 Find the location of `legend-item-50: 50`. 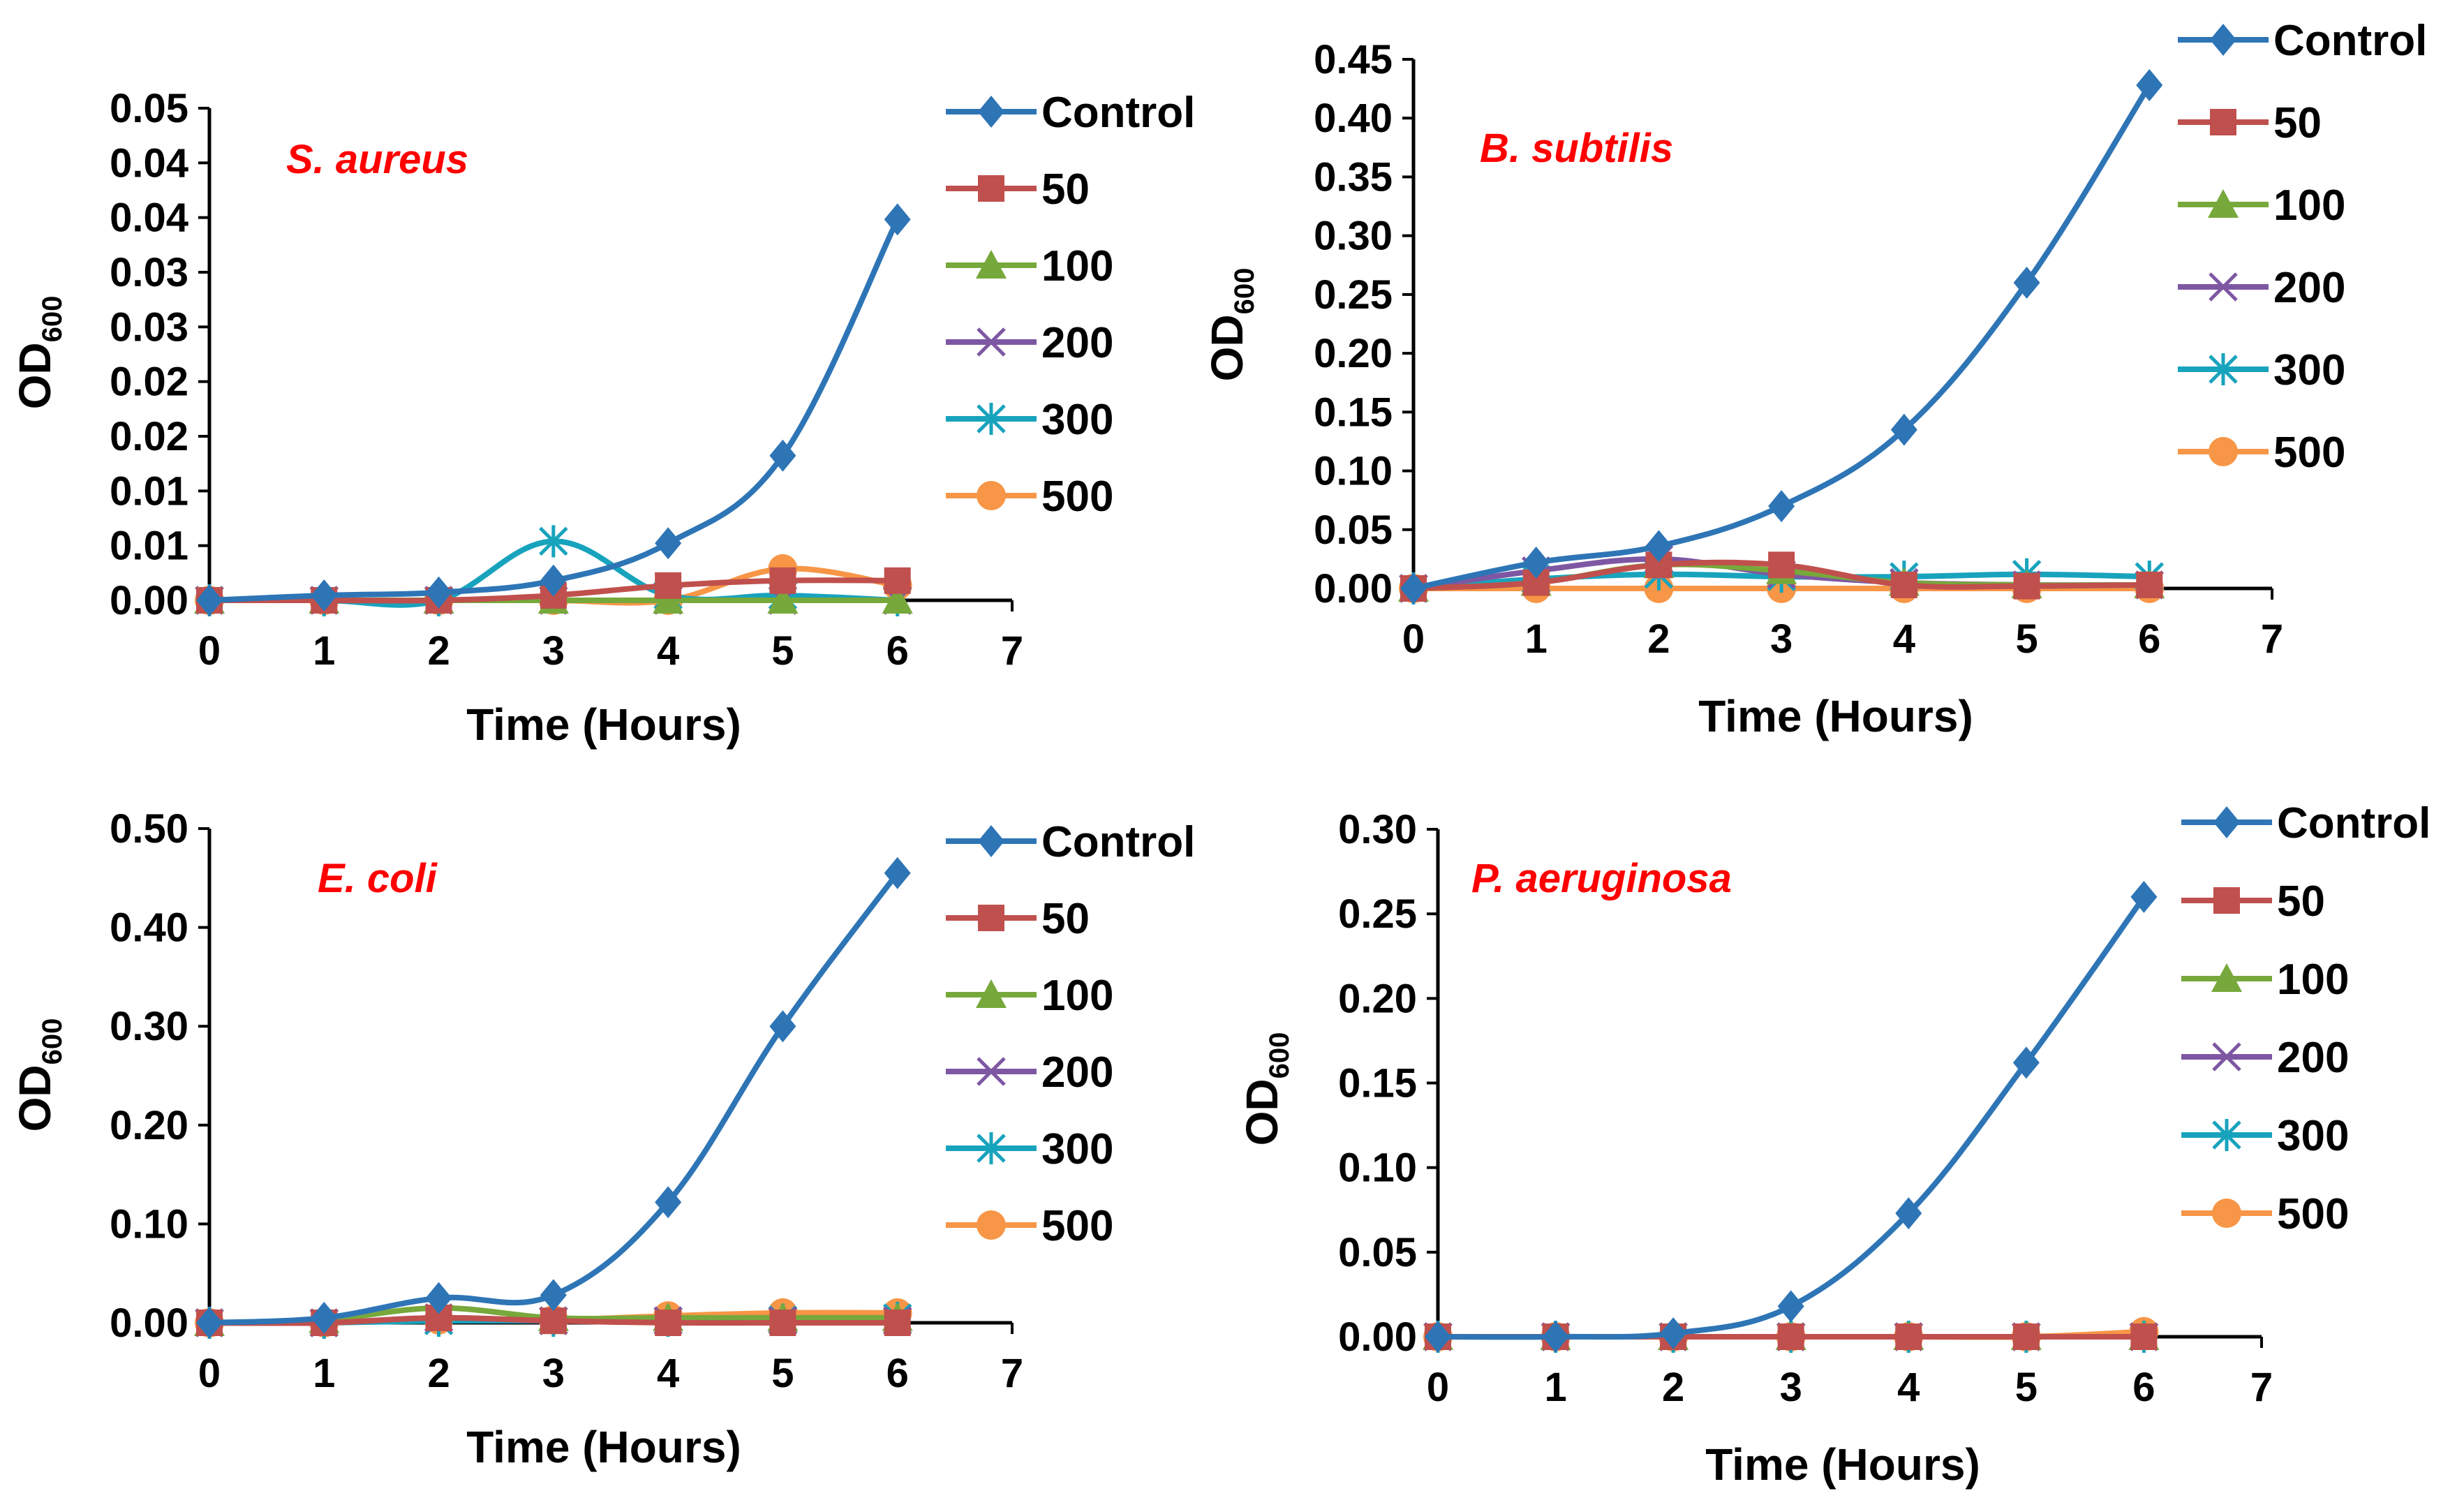

legend-item-50: 50 is located at coordinates (2250, 123).